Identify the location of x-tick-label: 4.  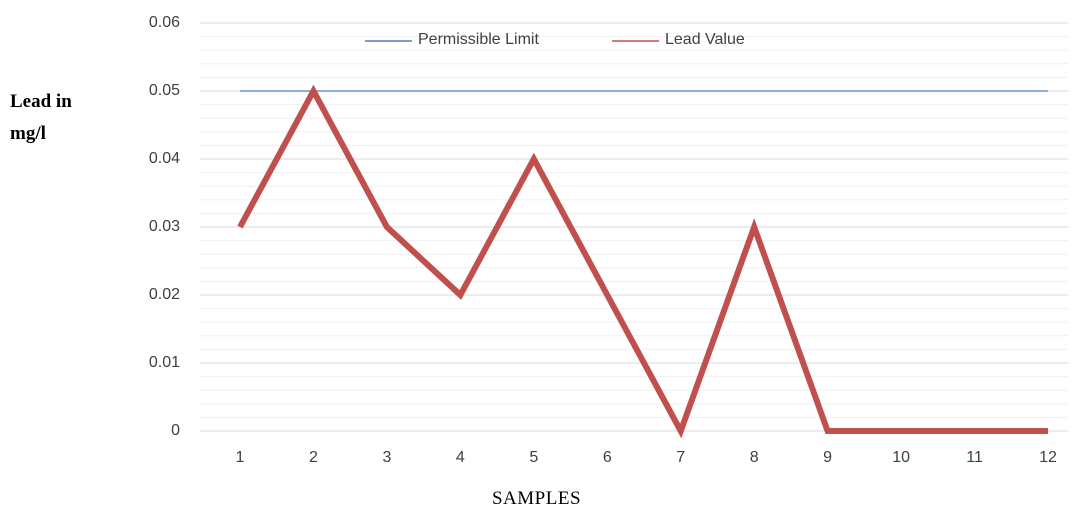
(460, 457).